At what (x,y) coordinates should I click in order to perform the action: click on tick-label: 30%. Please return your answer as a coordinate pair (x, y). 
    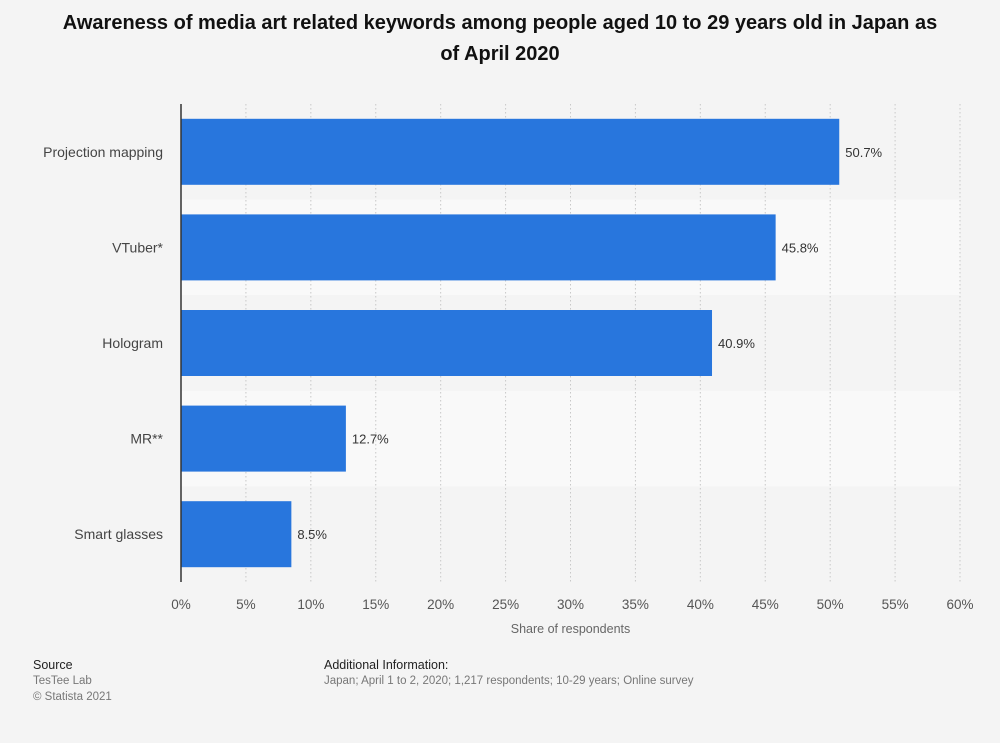
    Looking at the image, I should click on (570, 604).